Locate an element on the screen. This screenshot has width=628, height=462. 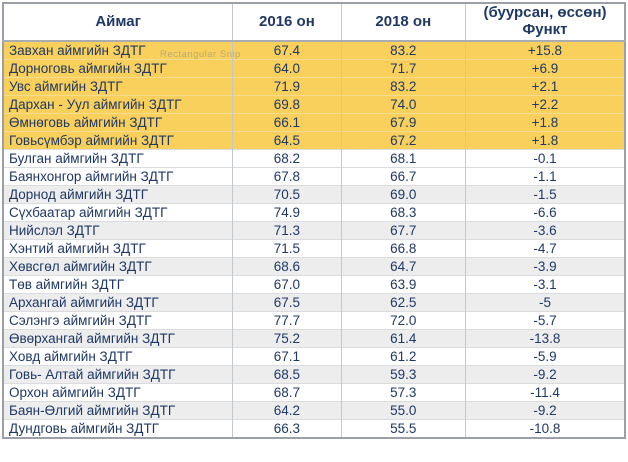
table-row: Говьсүмбэр аймгийн ЗДТГ 64.5 67.2 +1.8 is located at coordinates (314, 140).